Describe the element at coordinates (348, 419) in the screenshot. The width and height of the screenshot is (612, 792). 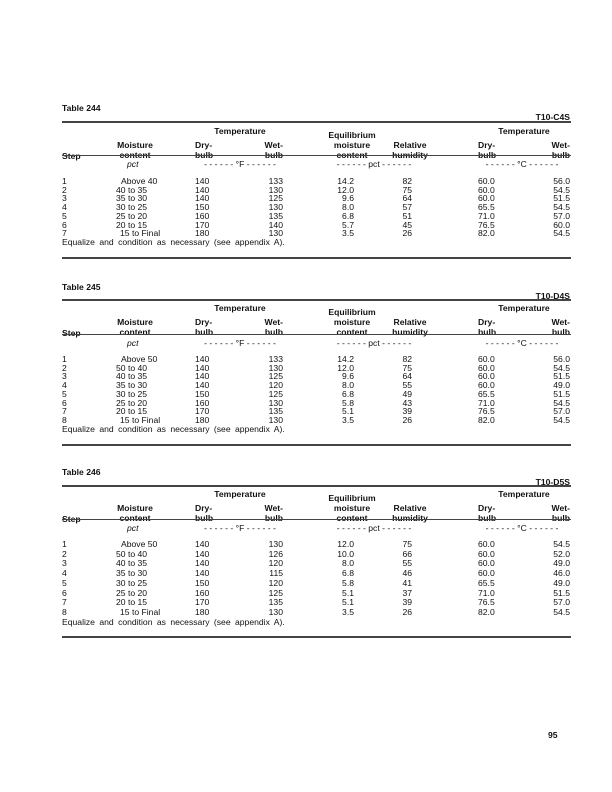
I see `cell-emc: 3.5` at that location.